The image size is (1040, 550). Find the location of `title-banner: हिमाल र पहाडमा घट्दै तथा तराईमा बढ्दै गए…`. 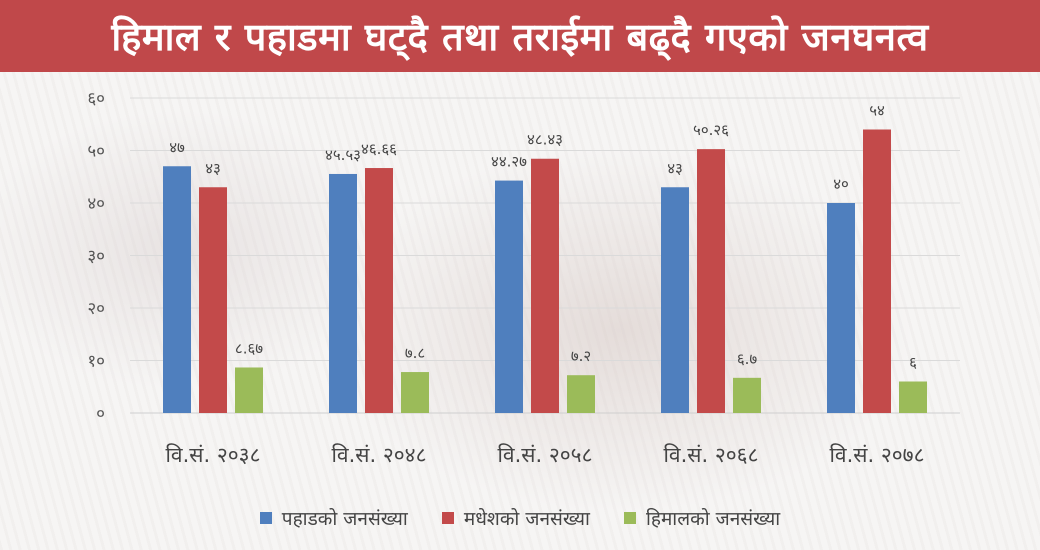

title-banner: हिमाल र पहाडमा घट्दै तथा तराईमा बढ्दै गए… is located at coordinates (520, 36).